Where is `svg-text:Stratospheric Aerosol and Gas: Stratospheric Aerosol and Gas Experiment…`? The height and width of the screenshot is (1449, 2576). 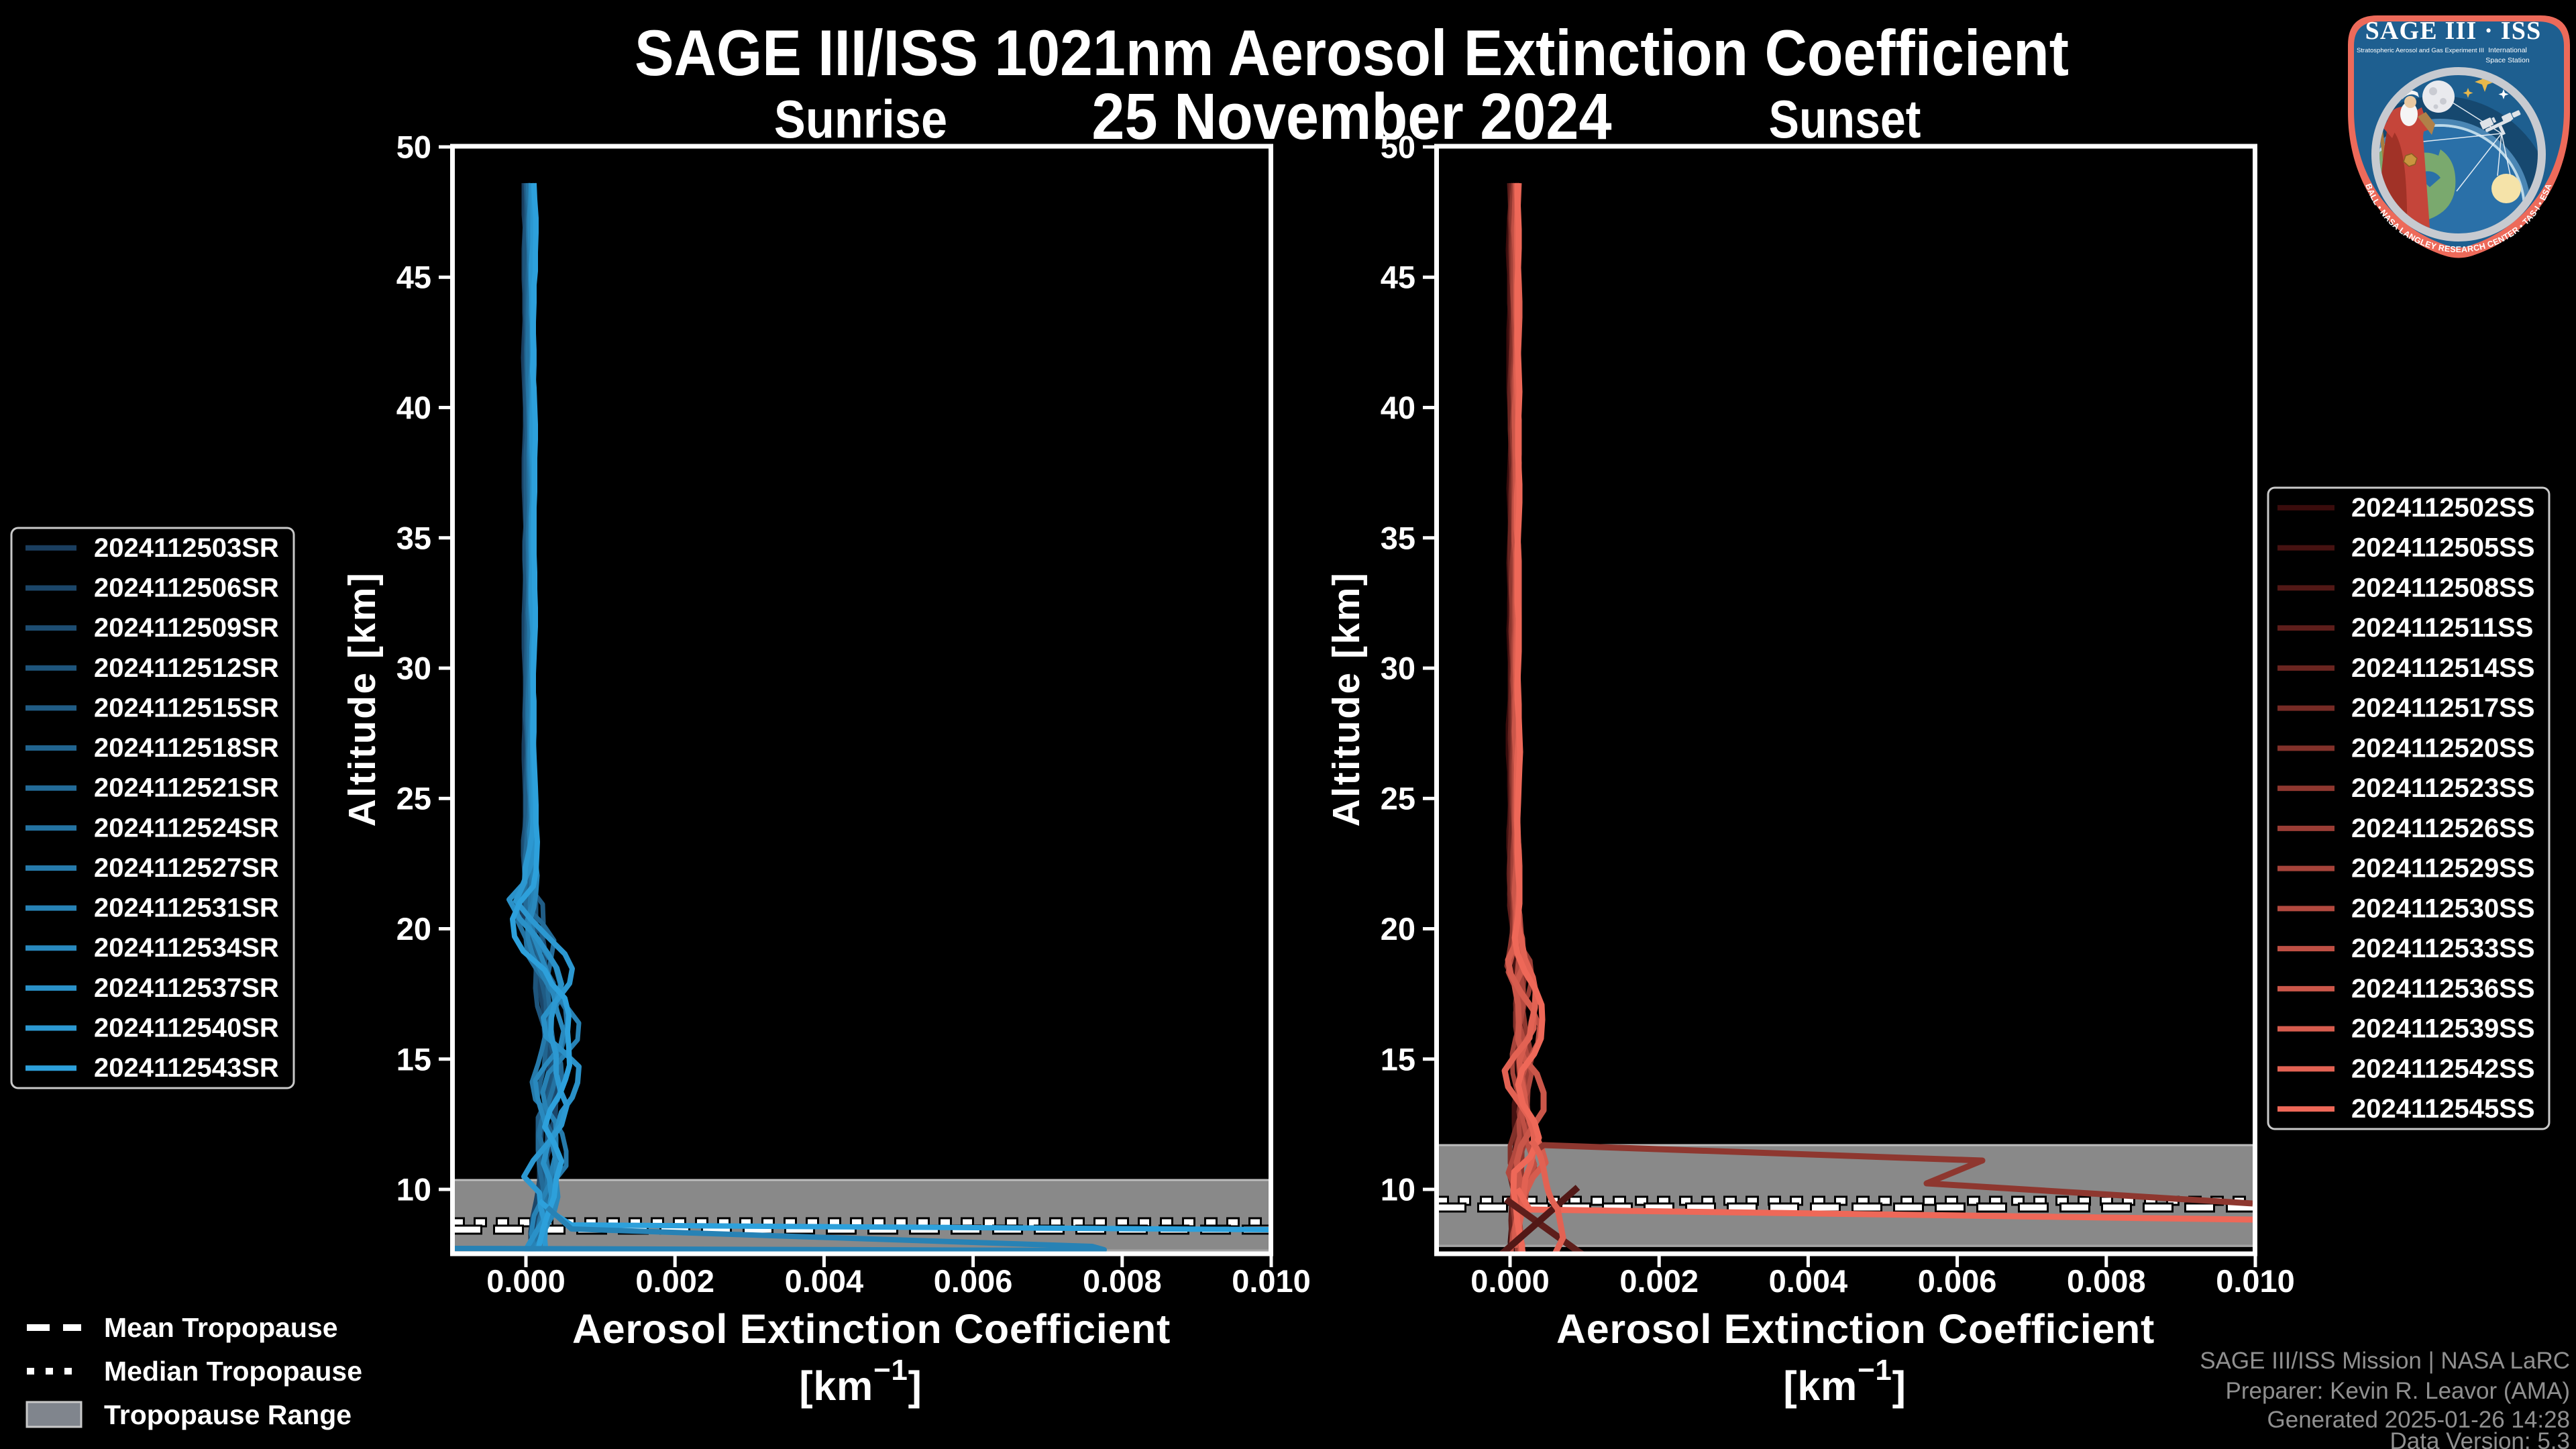
svg-text:Stratospheric Aerosol and Gas: Stratospheric Aerosol and Gas Experiment… is located at coordinates (2420, 50).